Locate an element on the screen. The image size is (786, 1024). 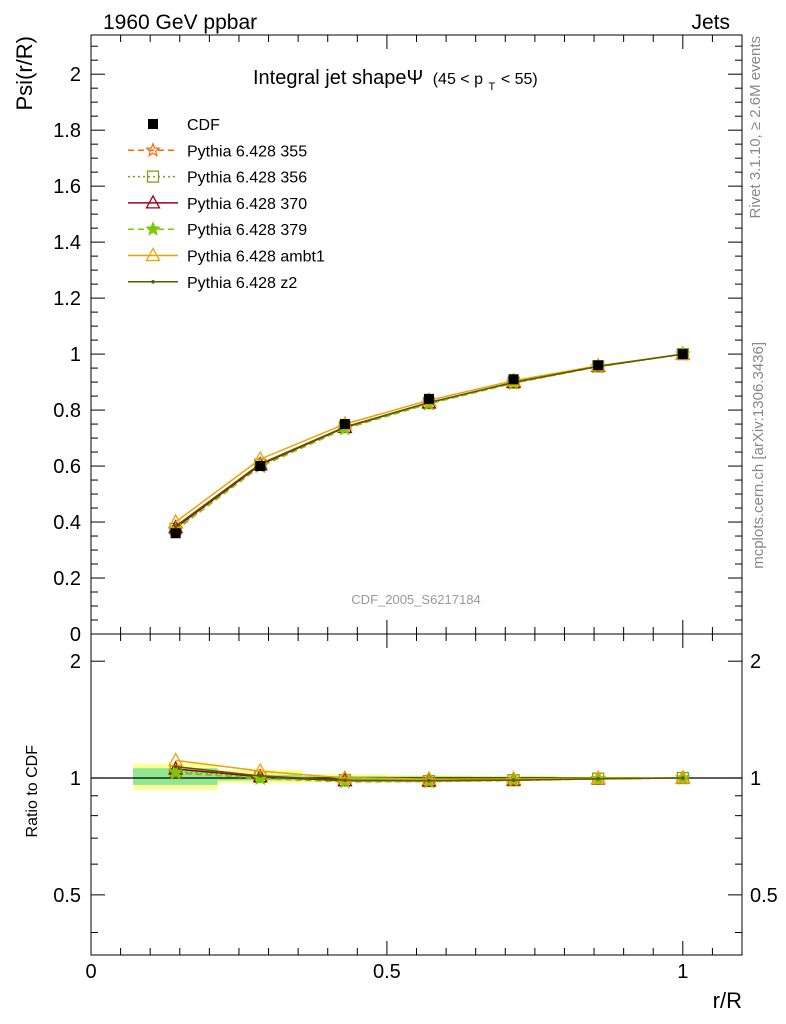
ratio-y-tick-label: 0.5 is located at coordinates (67, 896).